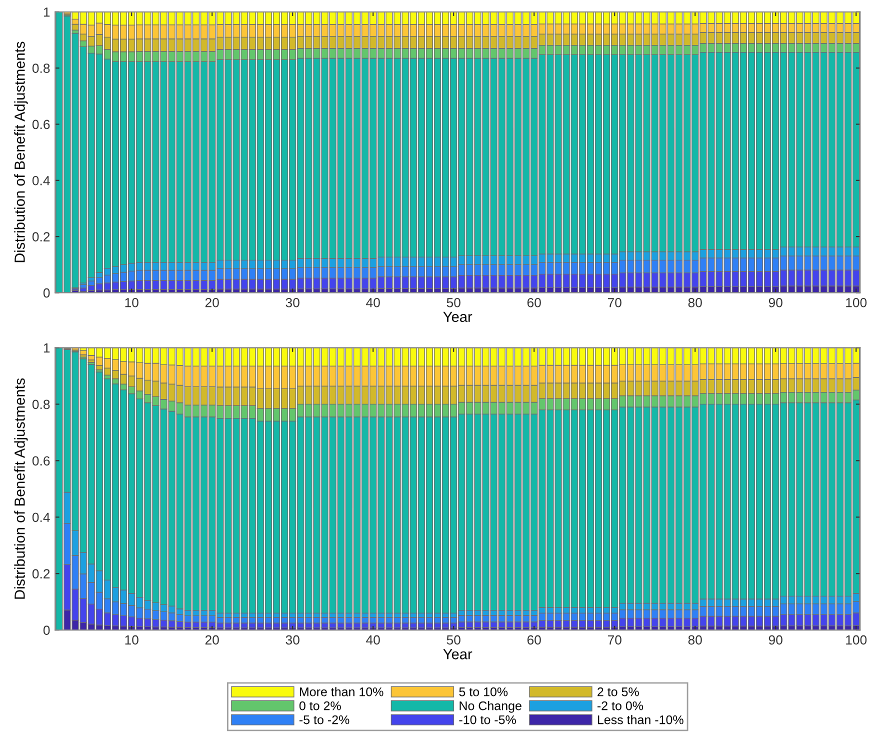 Image resolution: width=875 pixels, height=743 pixels. Describe the element at coordinates (483, 691) in the screenshot. I see `legend-label: 5 to 10%` at that location.